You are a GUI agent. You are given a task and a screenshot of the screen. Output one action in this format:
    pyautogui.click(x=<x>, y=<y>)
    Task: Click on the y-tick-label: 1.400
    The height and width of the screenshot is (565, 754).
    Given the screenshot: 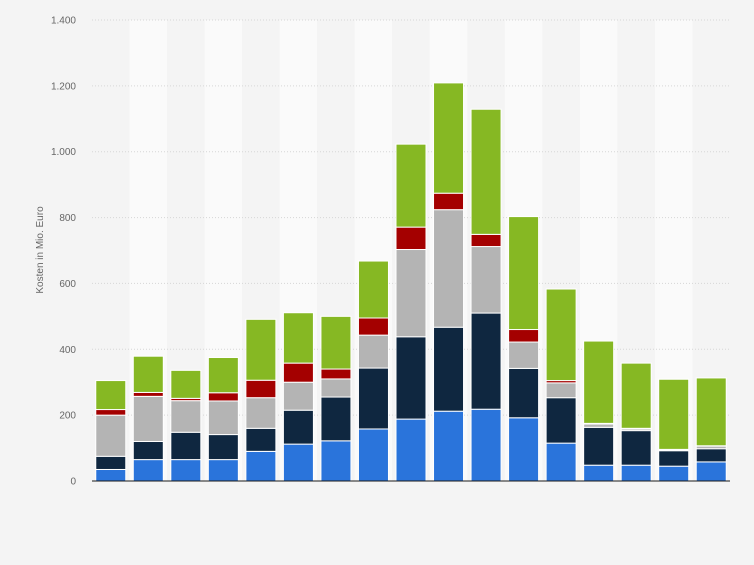 What is the action you would take?
    pyautogui.click(x=63, y=21)
    